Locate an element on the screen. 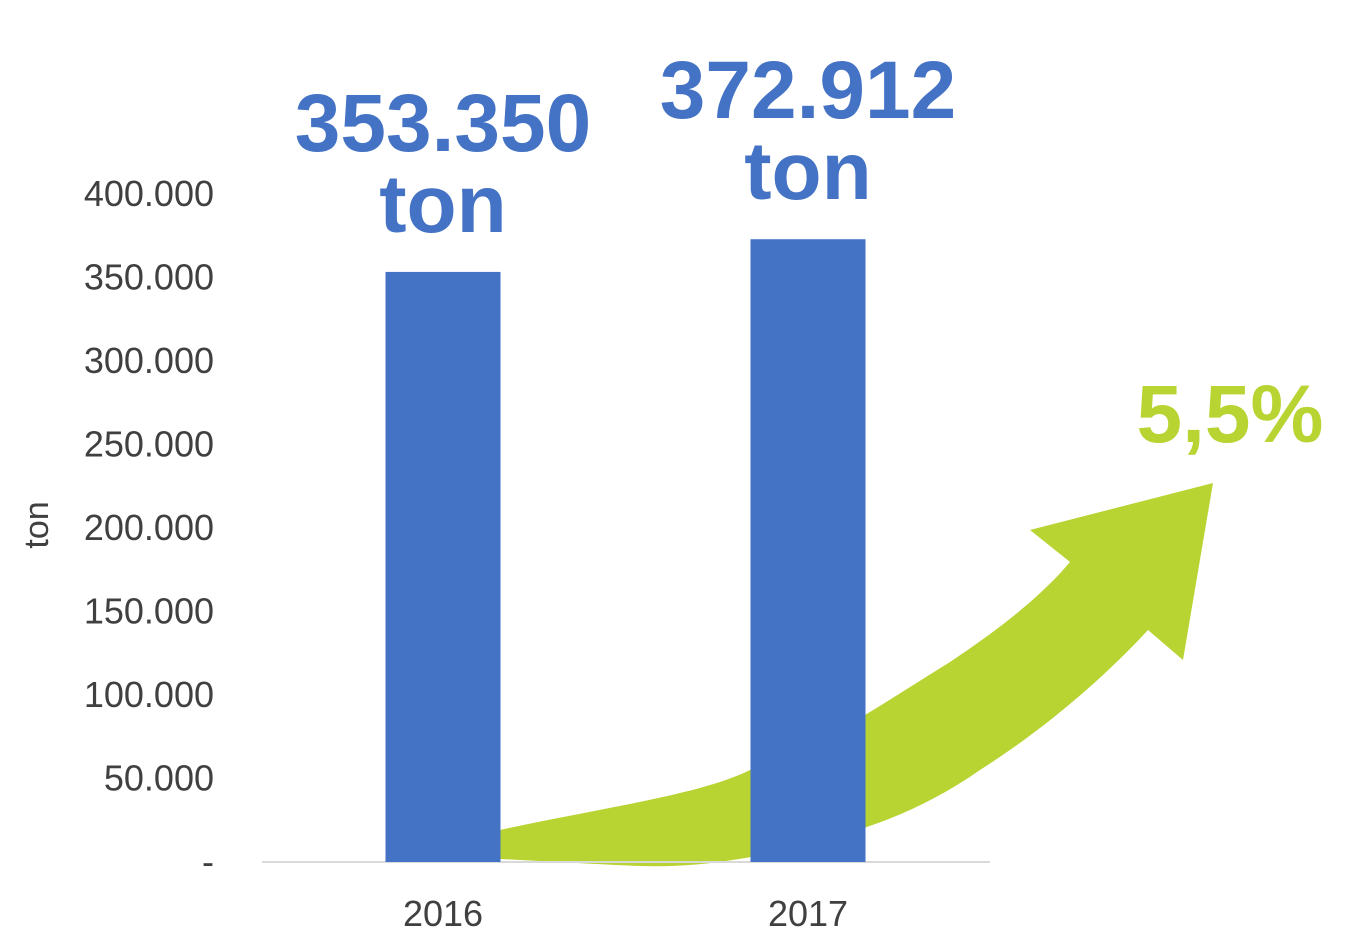 The width and height of the screenshot is (1345, 929). x-tick-label: 2016 is located at coordinates (443, 911).